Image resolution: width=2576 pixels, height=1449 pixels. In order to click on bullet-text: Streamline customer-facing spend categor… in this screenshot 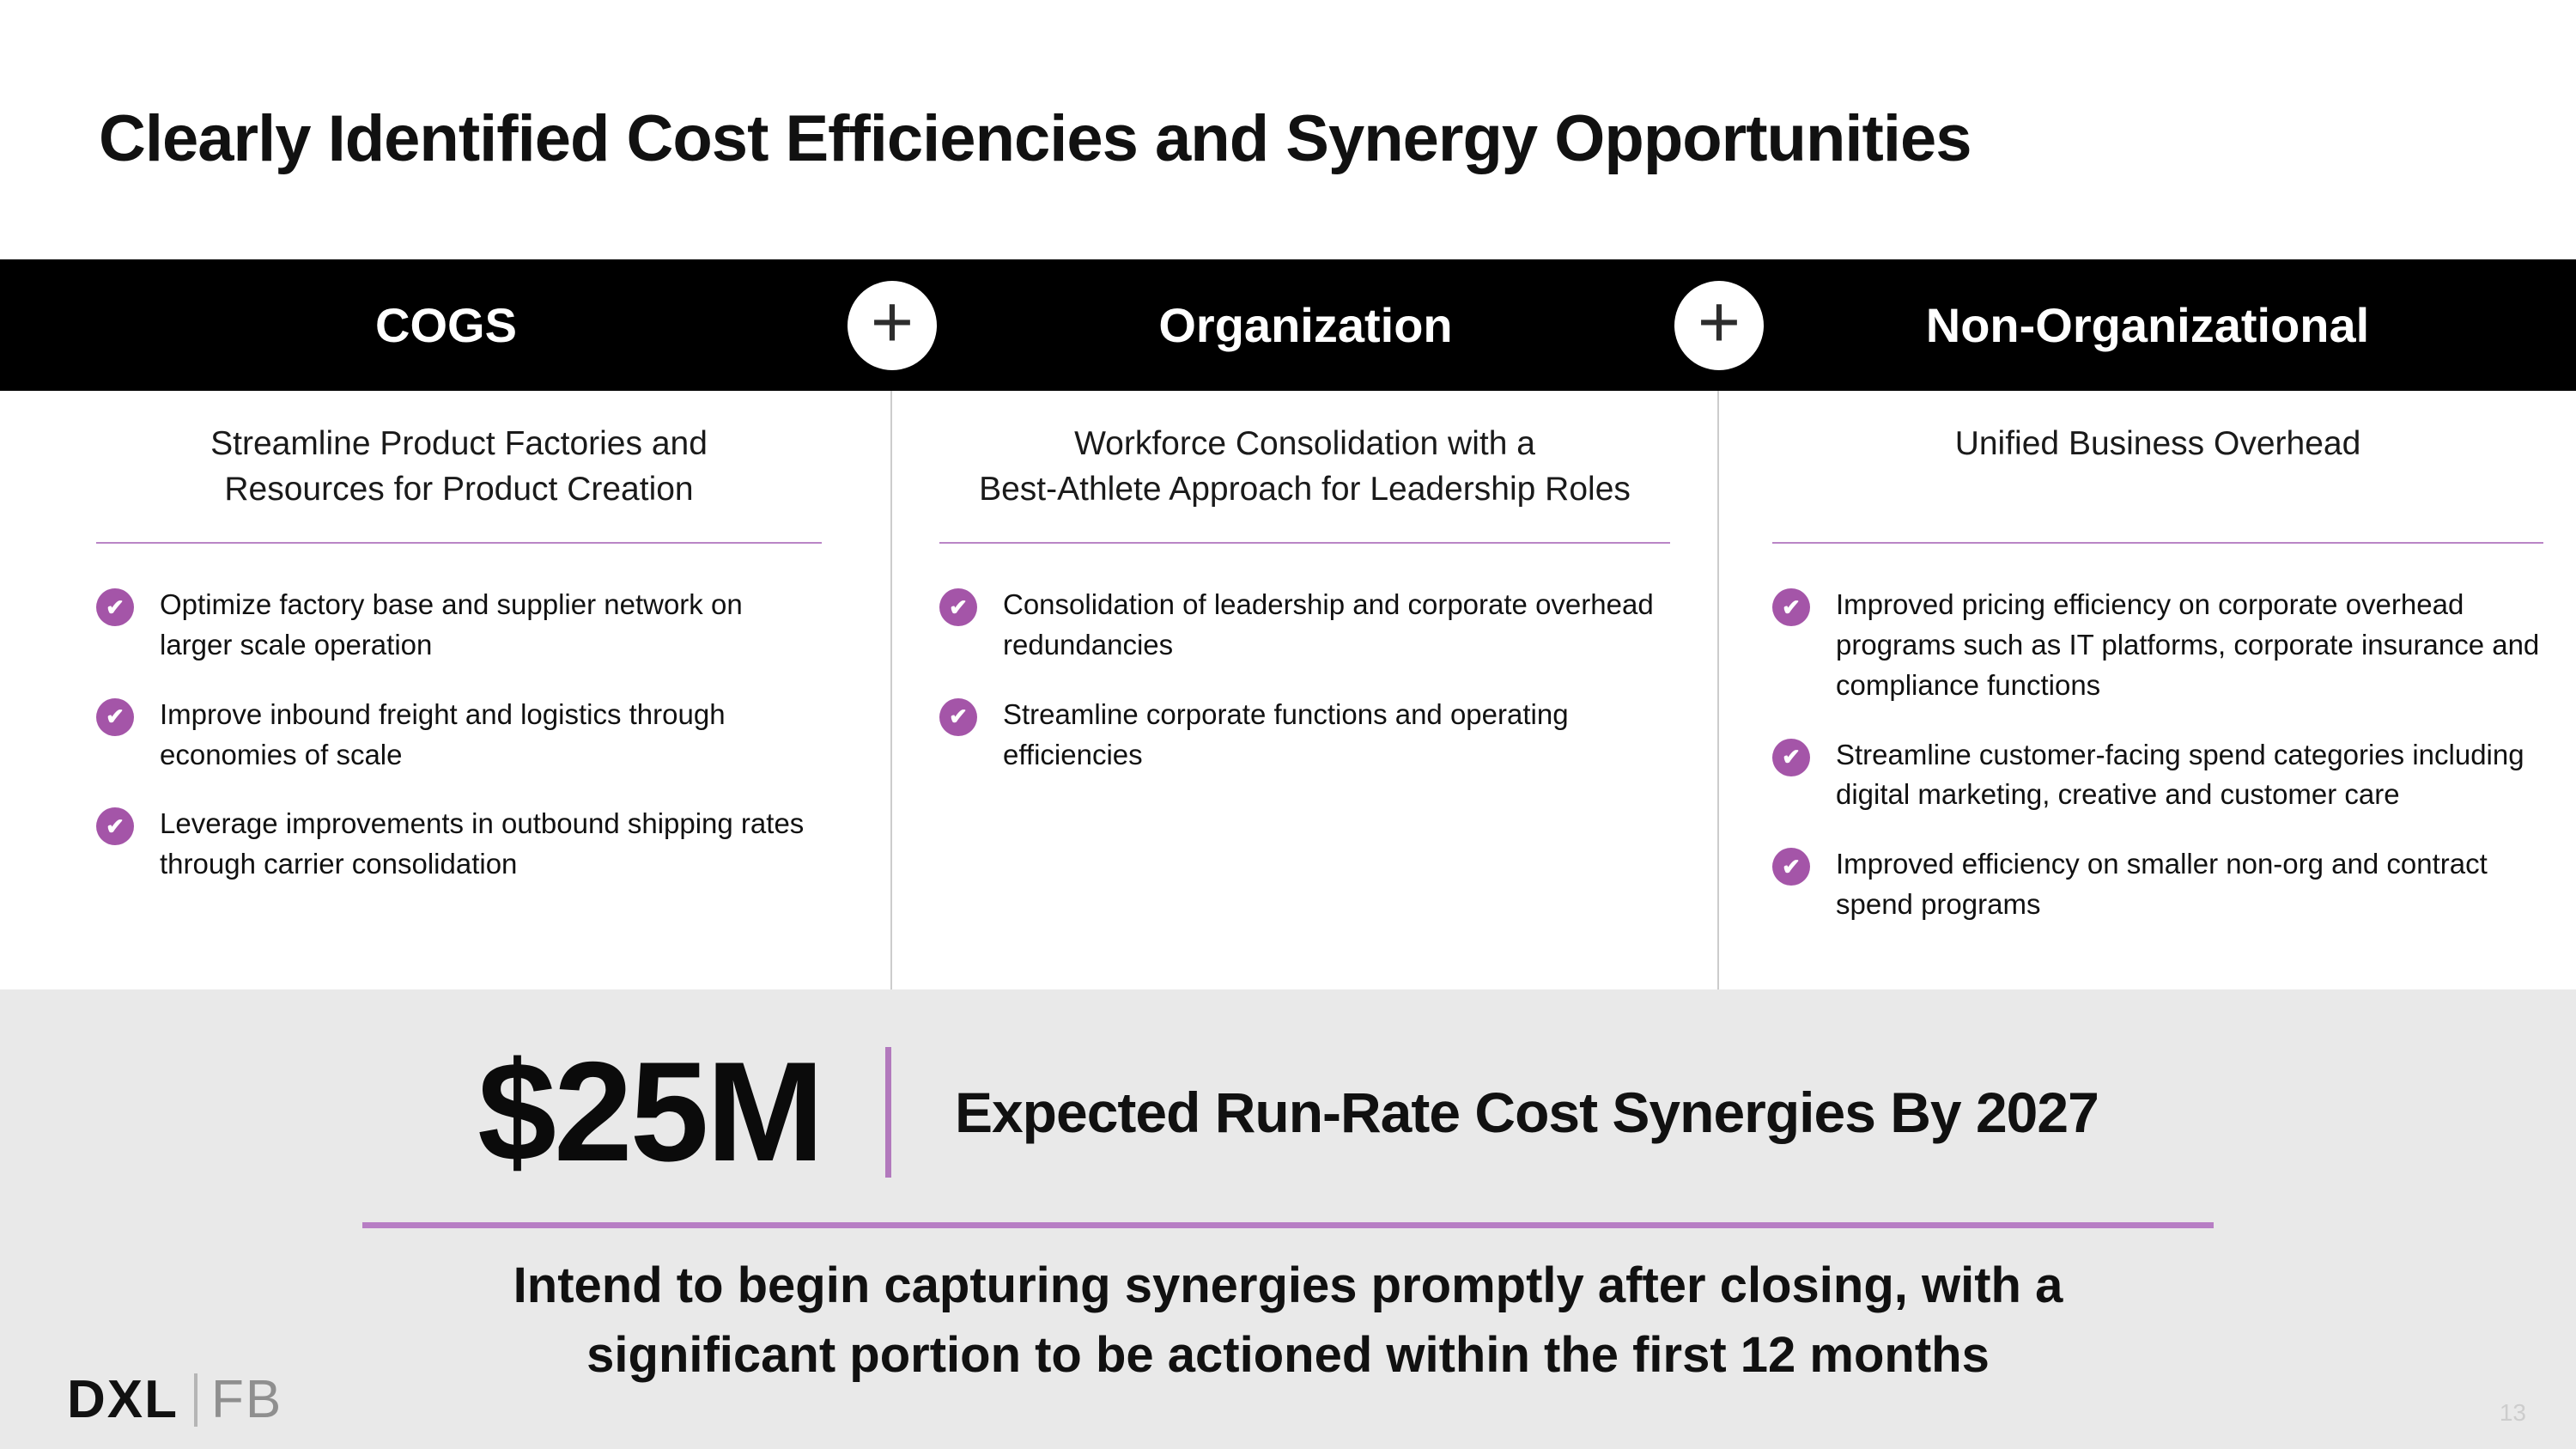, I will do `click(2180, 774)`.